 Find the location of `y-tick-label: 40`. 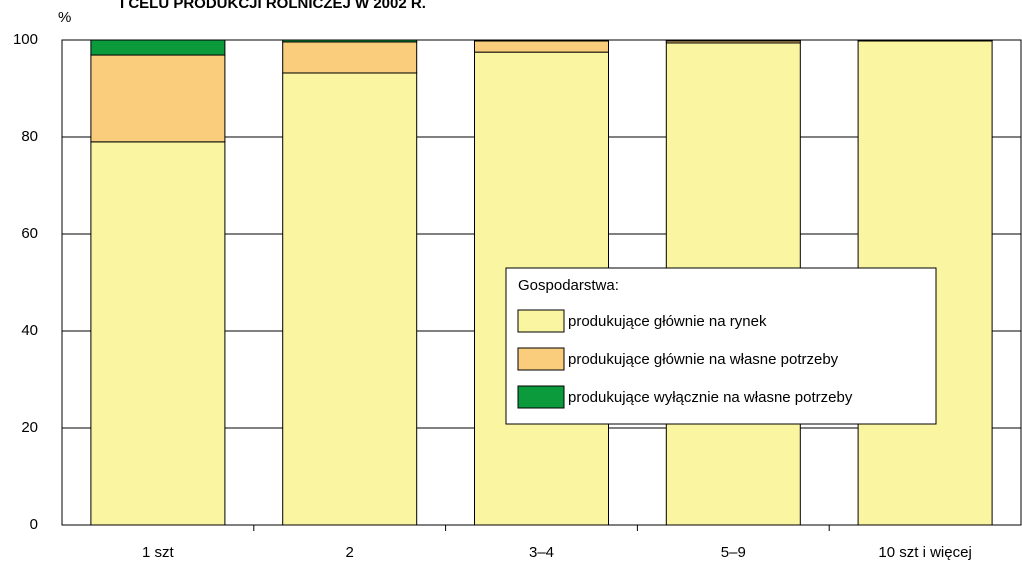

y-tick-label: 40 is located at coordinates (29, 330).